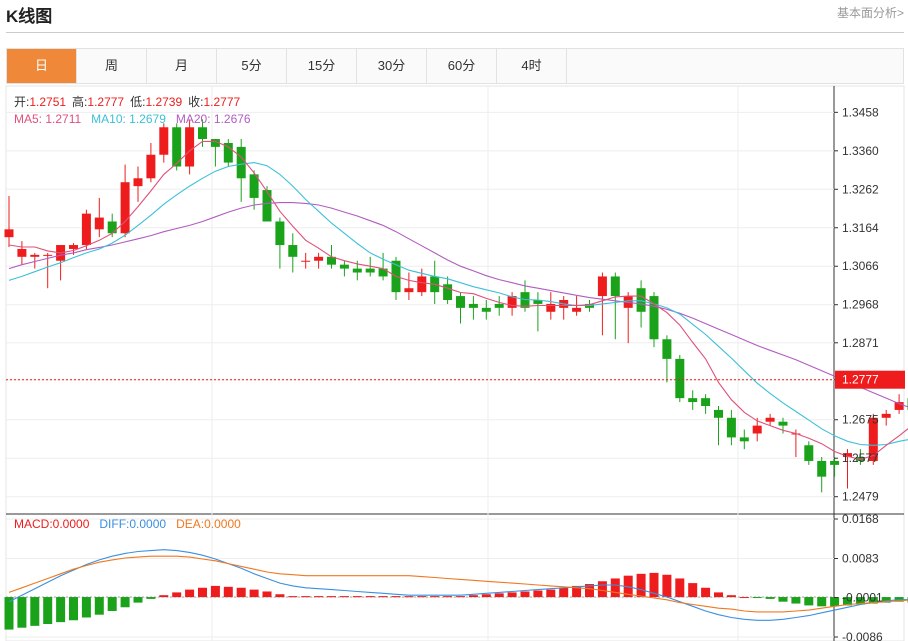  What do you see at coordinates (42, 66) in the screenshot?
I see `tab-day: 日` at bounding box center [42, 66].